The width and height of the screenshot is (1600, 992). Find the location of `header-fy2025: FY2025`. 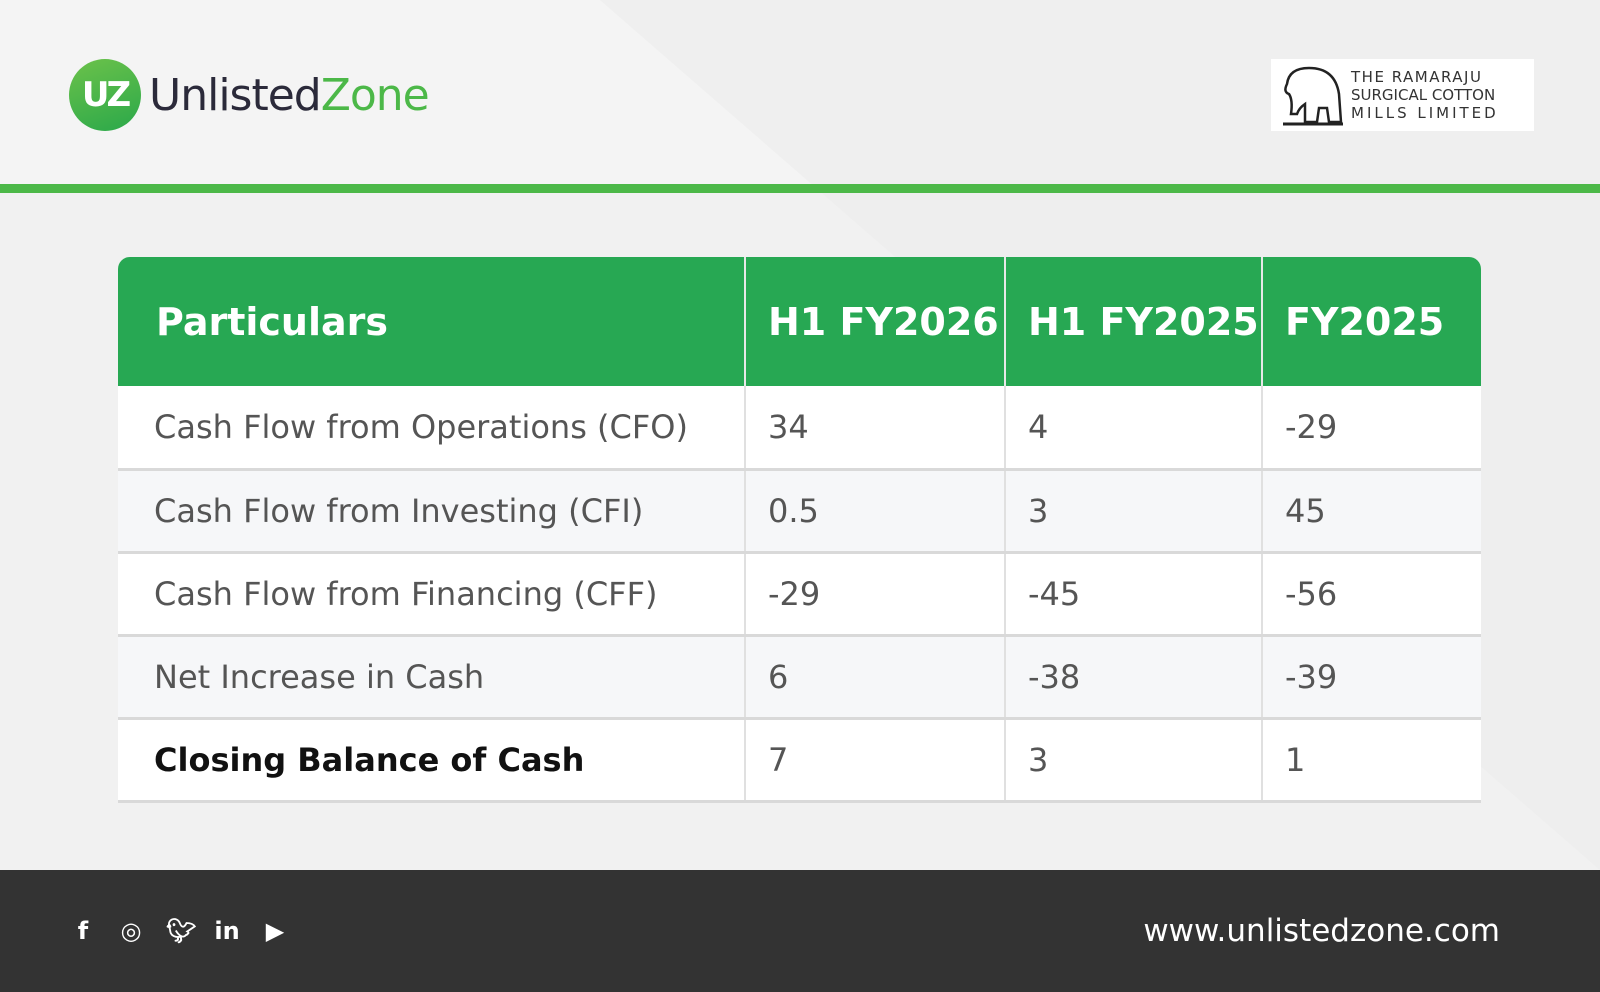

header-fy2025: FY2025 is located at coordinates (1371, 321).